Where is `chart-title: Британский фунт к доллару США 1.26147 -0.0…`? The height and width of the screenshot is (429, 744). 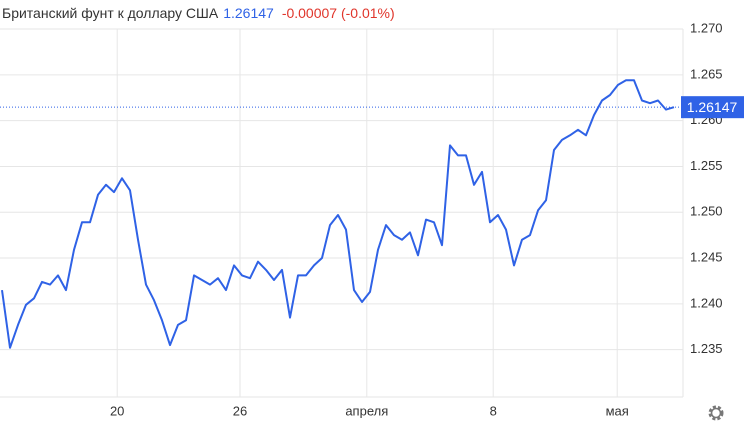 chart-title: Британский фунт к доллару США 1.26147 -0.0… is located at coordinates (198, 13).